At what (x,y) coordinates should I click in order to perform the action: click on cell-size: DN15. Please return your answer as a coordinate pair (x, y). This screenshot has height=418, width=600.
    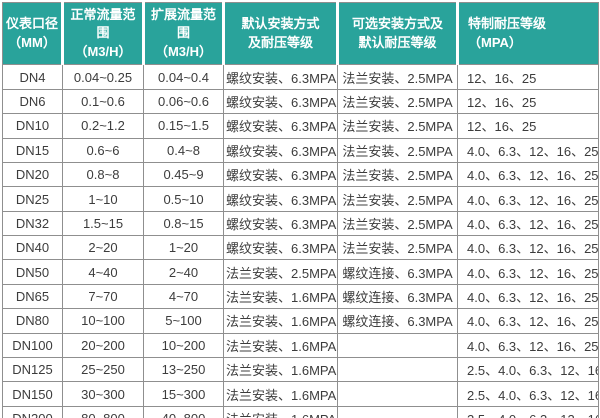
    Looking at the image, I should click on (32, 150).